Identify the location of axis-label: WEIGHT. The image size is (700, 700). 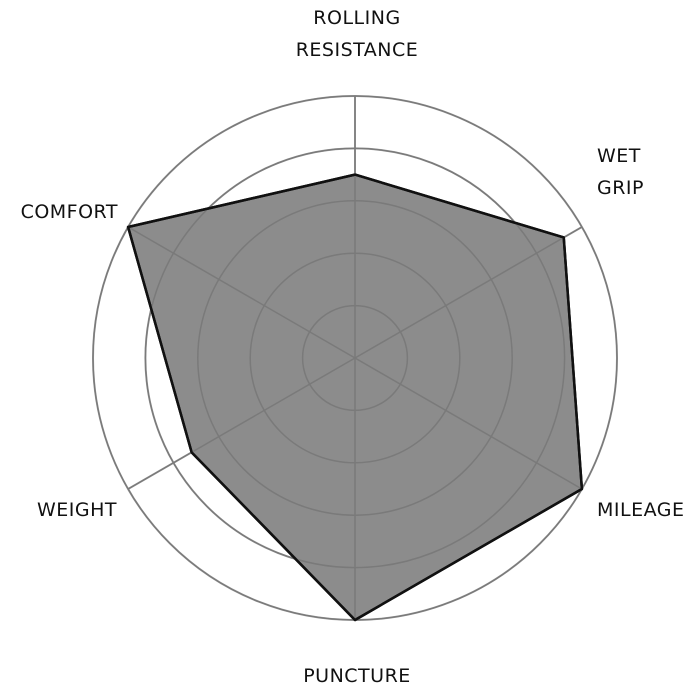
(76, 510).